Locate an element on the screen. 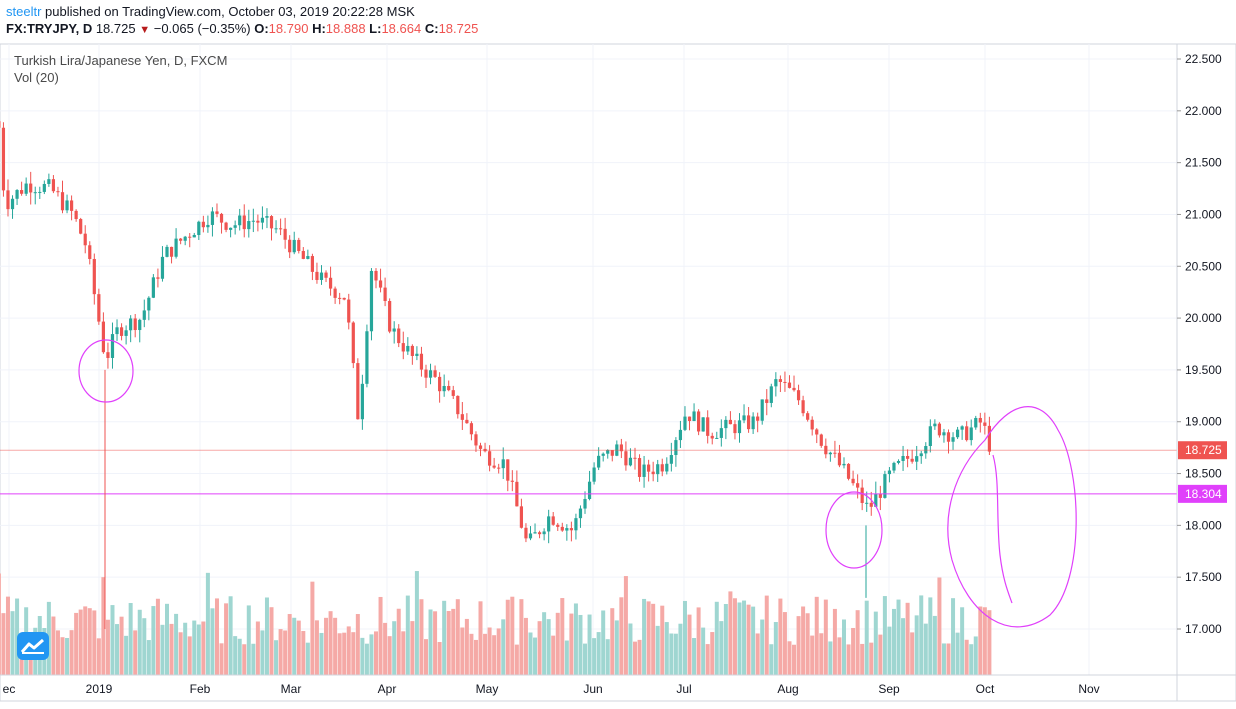  low-label: L: is located at coordinates (375, 28).